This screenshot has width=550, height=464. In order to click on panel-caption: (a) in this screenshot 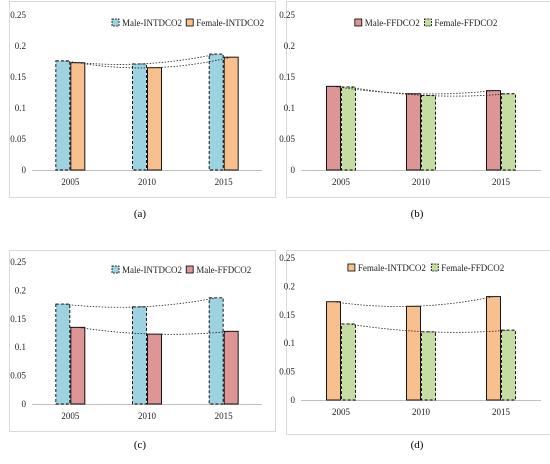, I will do `click(140, 214)`.